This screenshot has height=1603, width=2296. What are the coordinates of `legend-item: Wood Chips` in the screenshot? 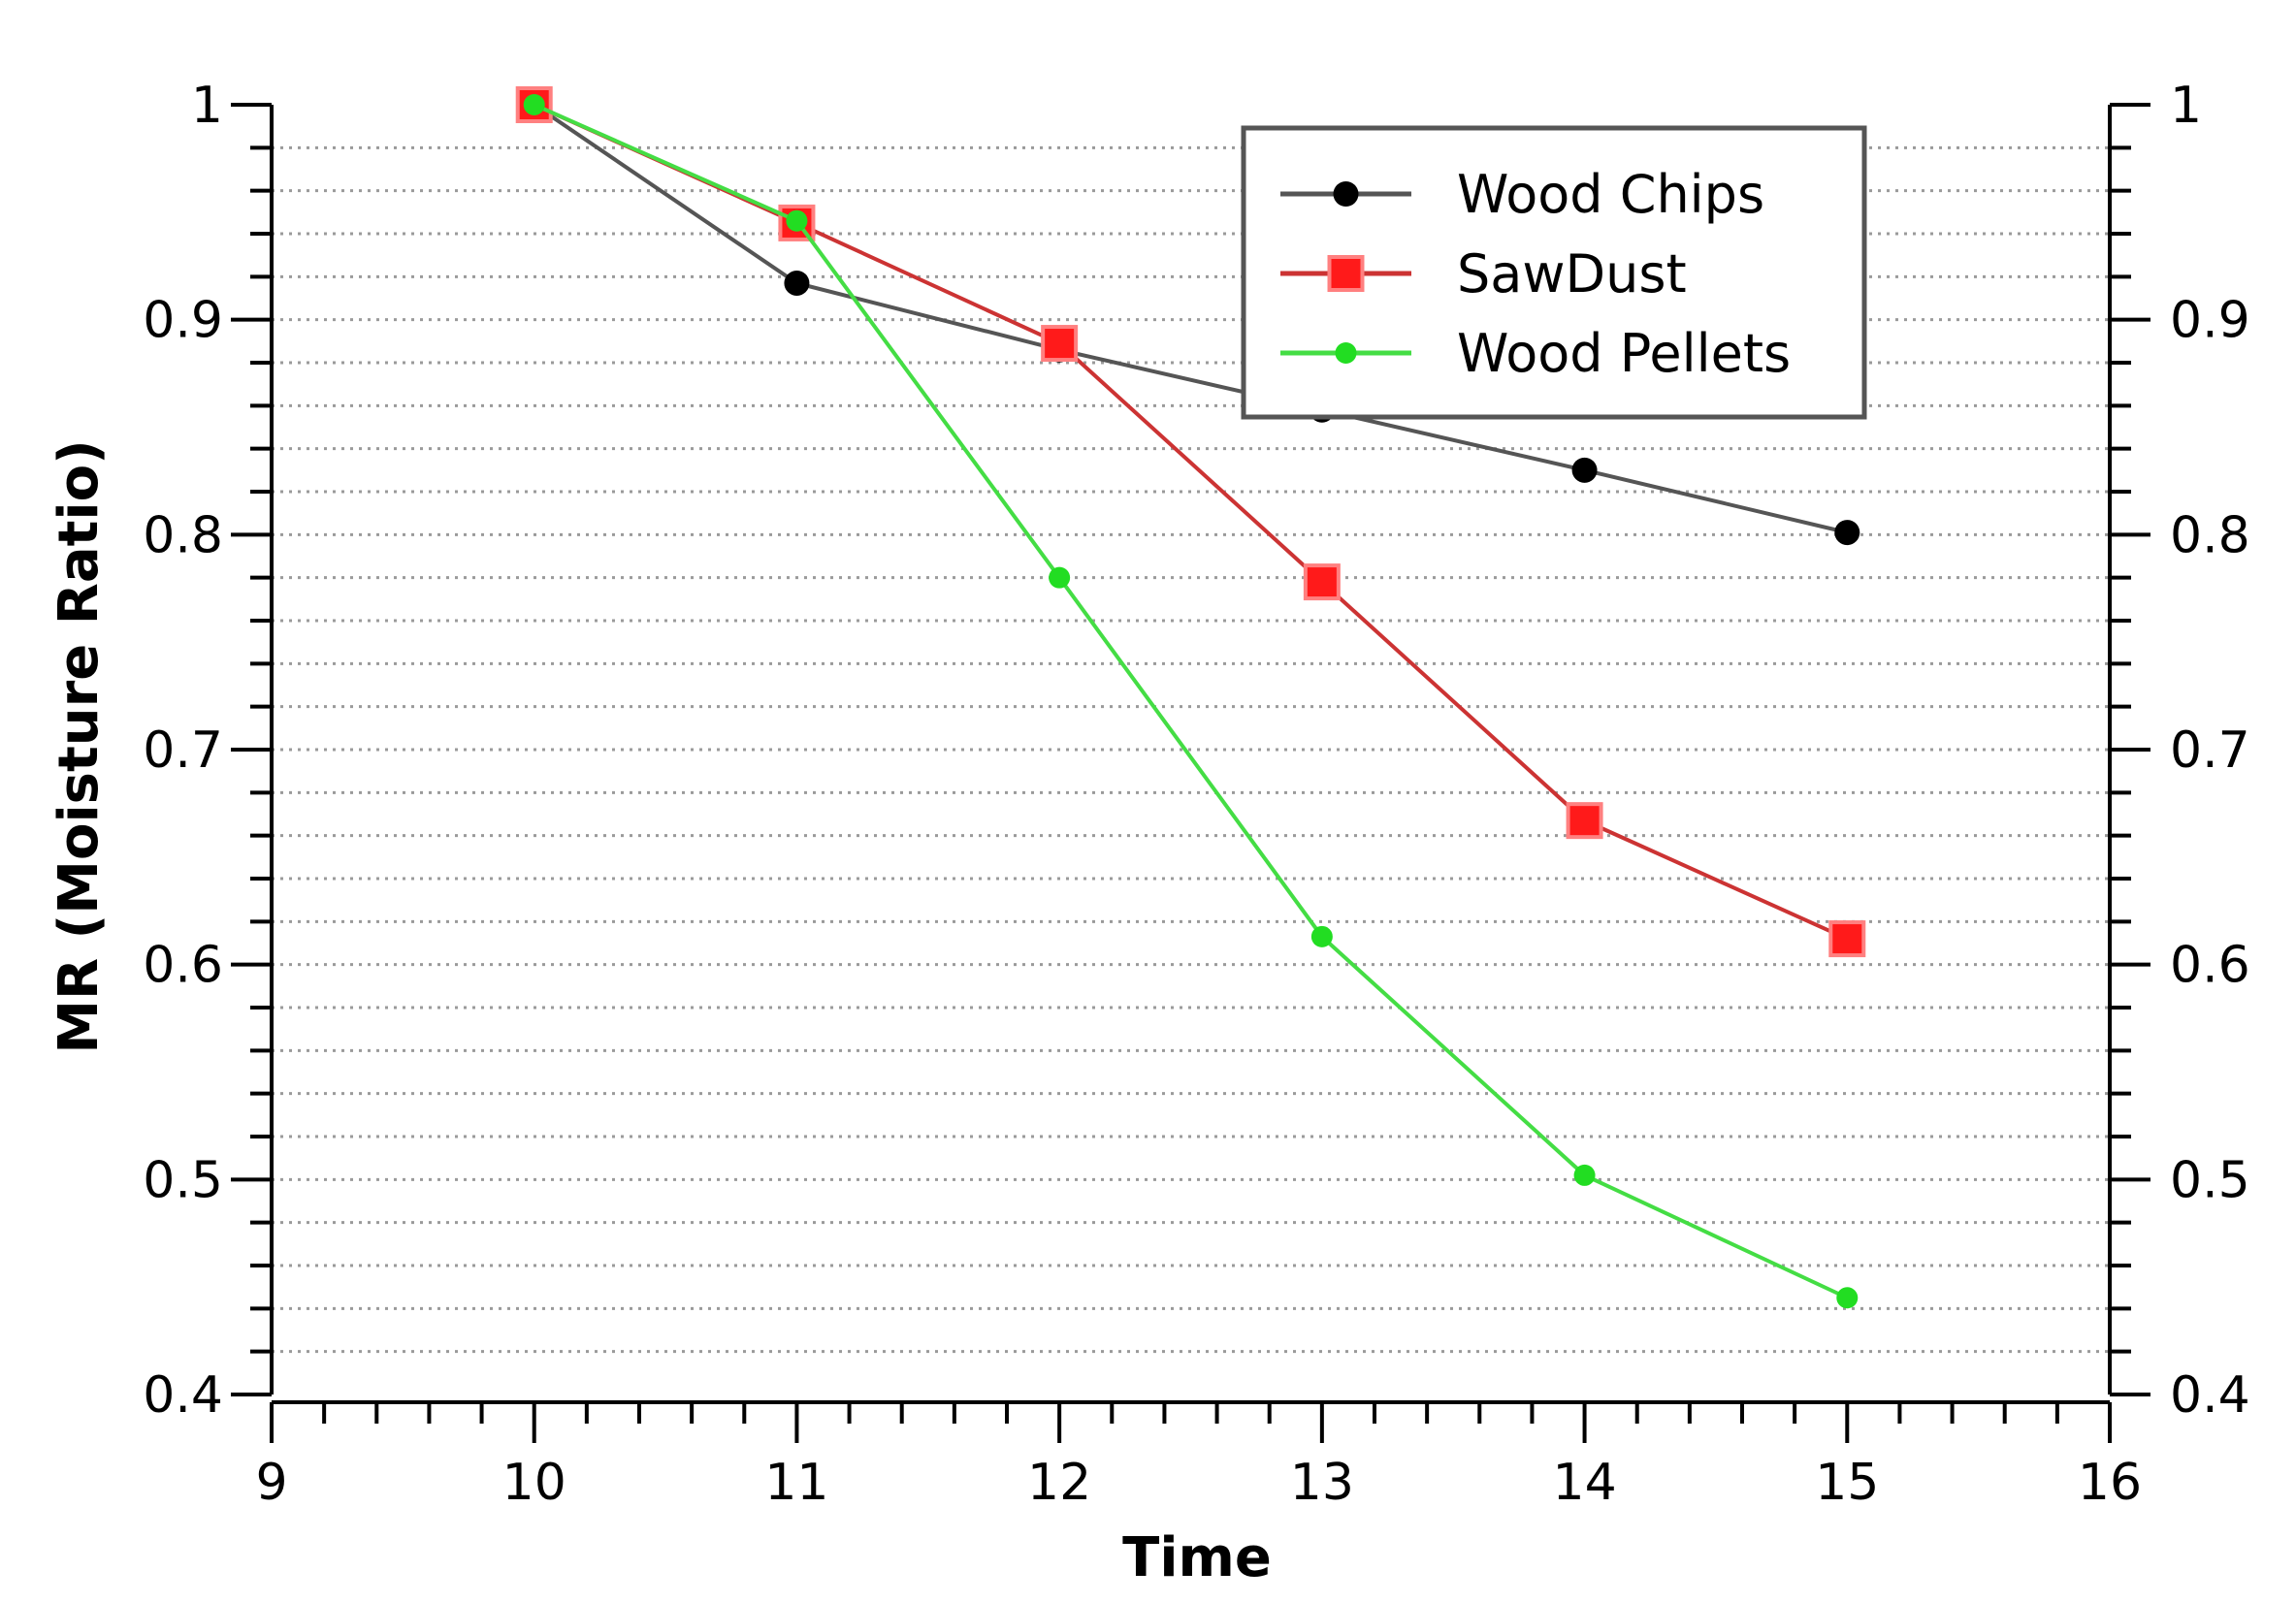 It's located at (1522, 195).